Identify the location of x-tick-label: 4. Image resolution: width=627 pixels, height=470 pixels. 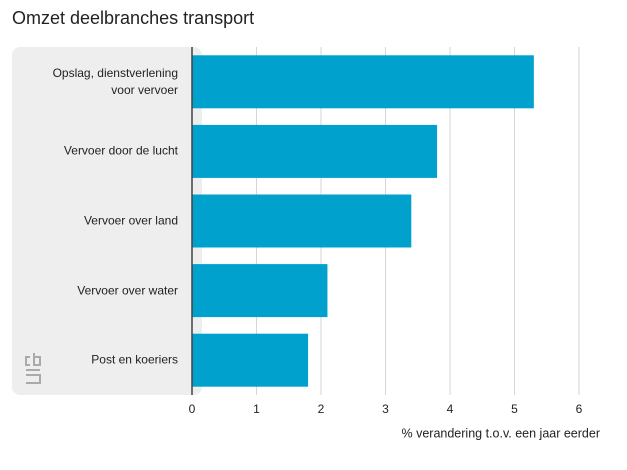
(450, 409).